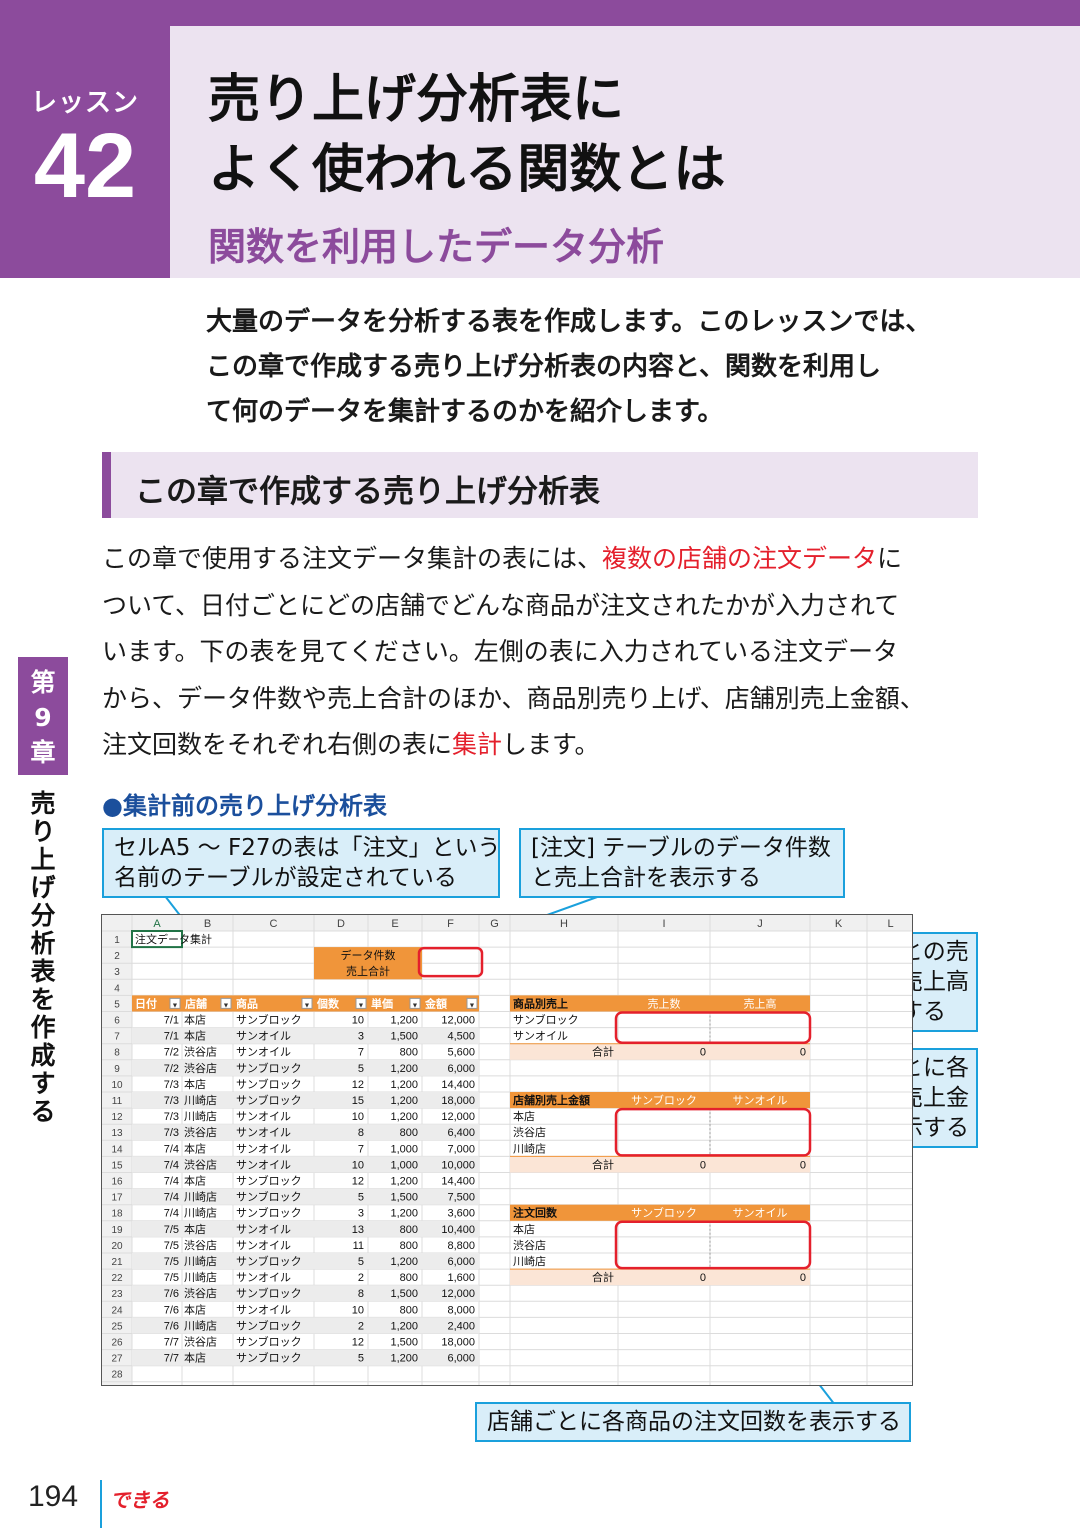 Image resolution: width=1080 pixels, height=1536 pixels. What do you see at coordinates (513, 698) in the screenshot?
I see `body-line: から、データ件数や売上合計のほか、商品別売り上げ、店舗別売上金額、` at bounding box center [513, 698].